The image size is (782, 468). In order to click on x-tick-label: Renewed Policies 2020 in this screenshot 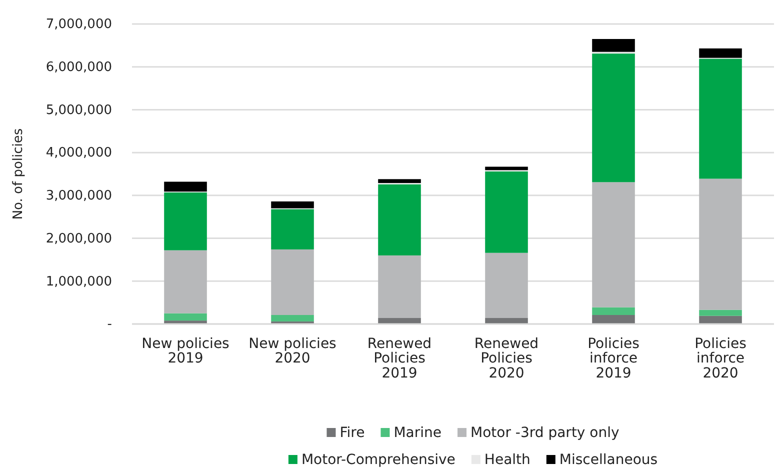, I will do `click(506, 359)`.